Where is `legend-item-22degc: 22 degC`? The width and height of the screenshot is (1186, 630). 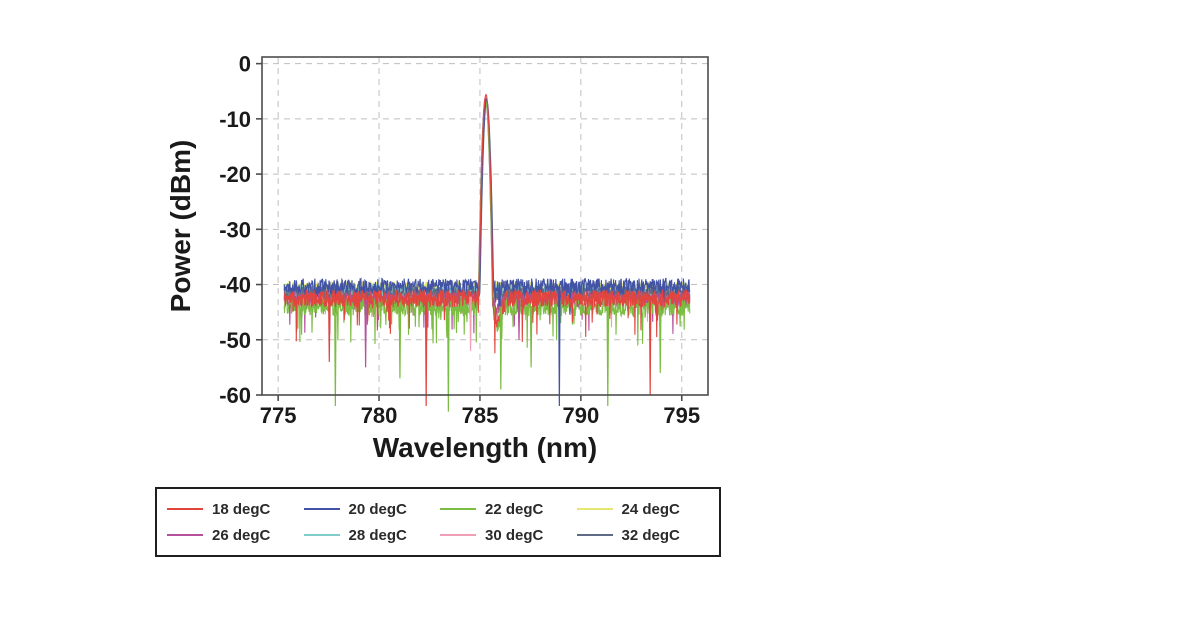 legend-item-22degc: 22 degC is located at coordinates (508, 509).